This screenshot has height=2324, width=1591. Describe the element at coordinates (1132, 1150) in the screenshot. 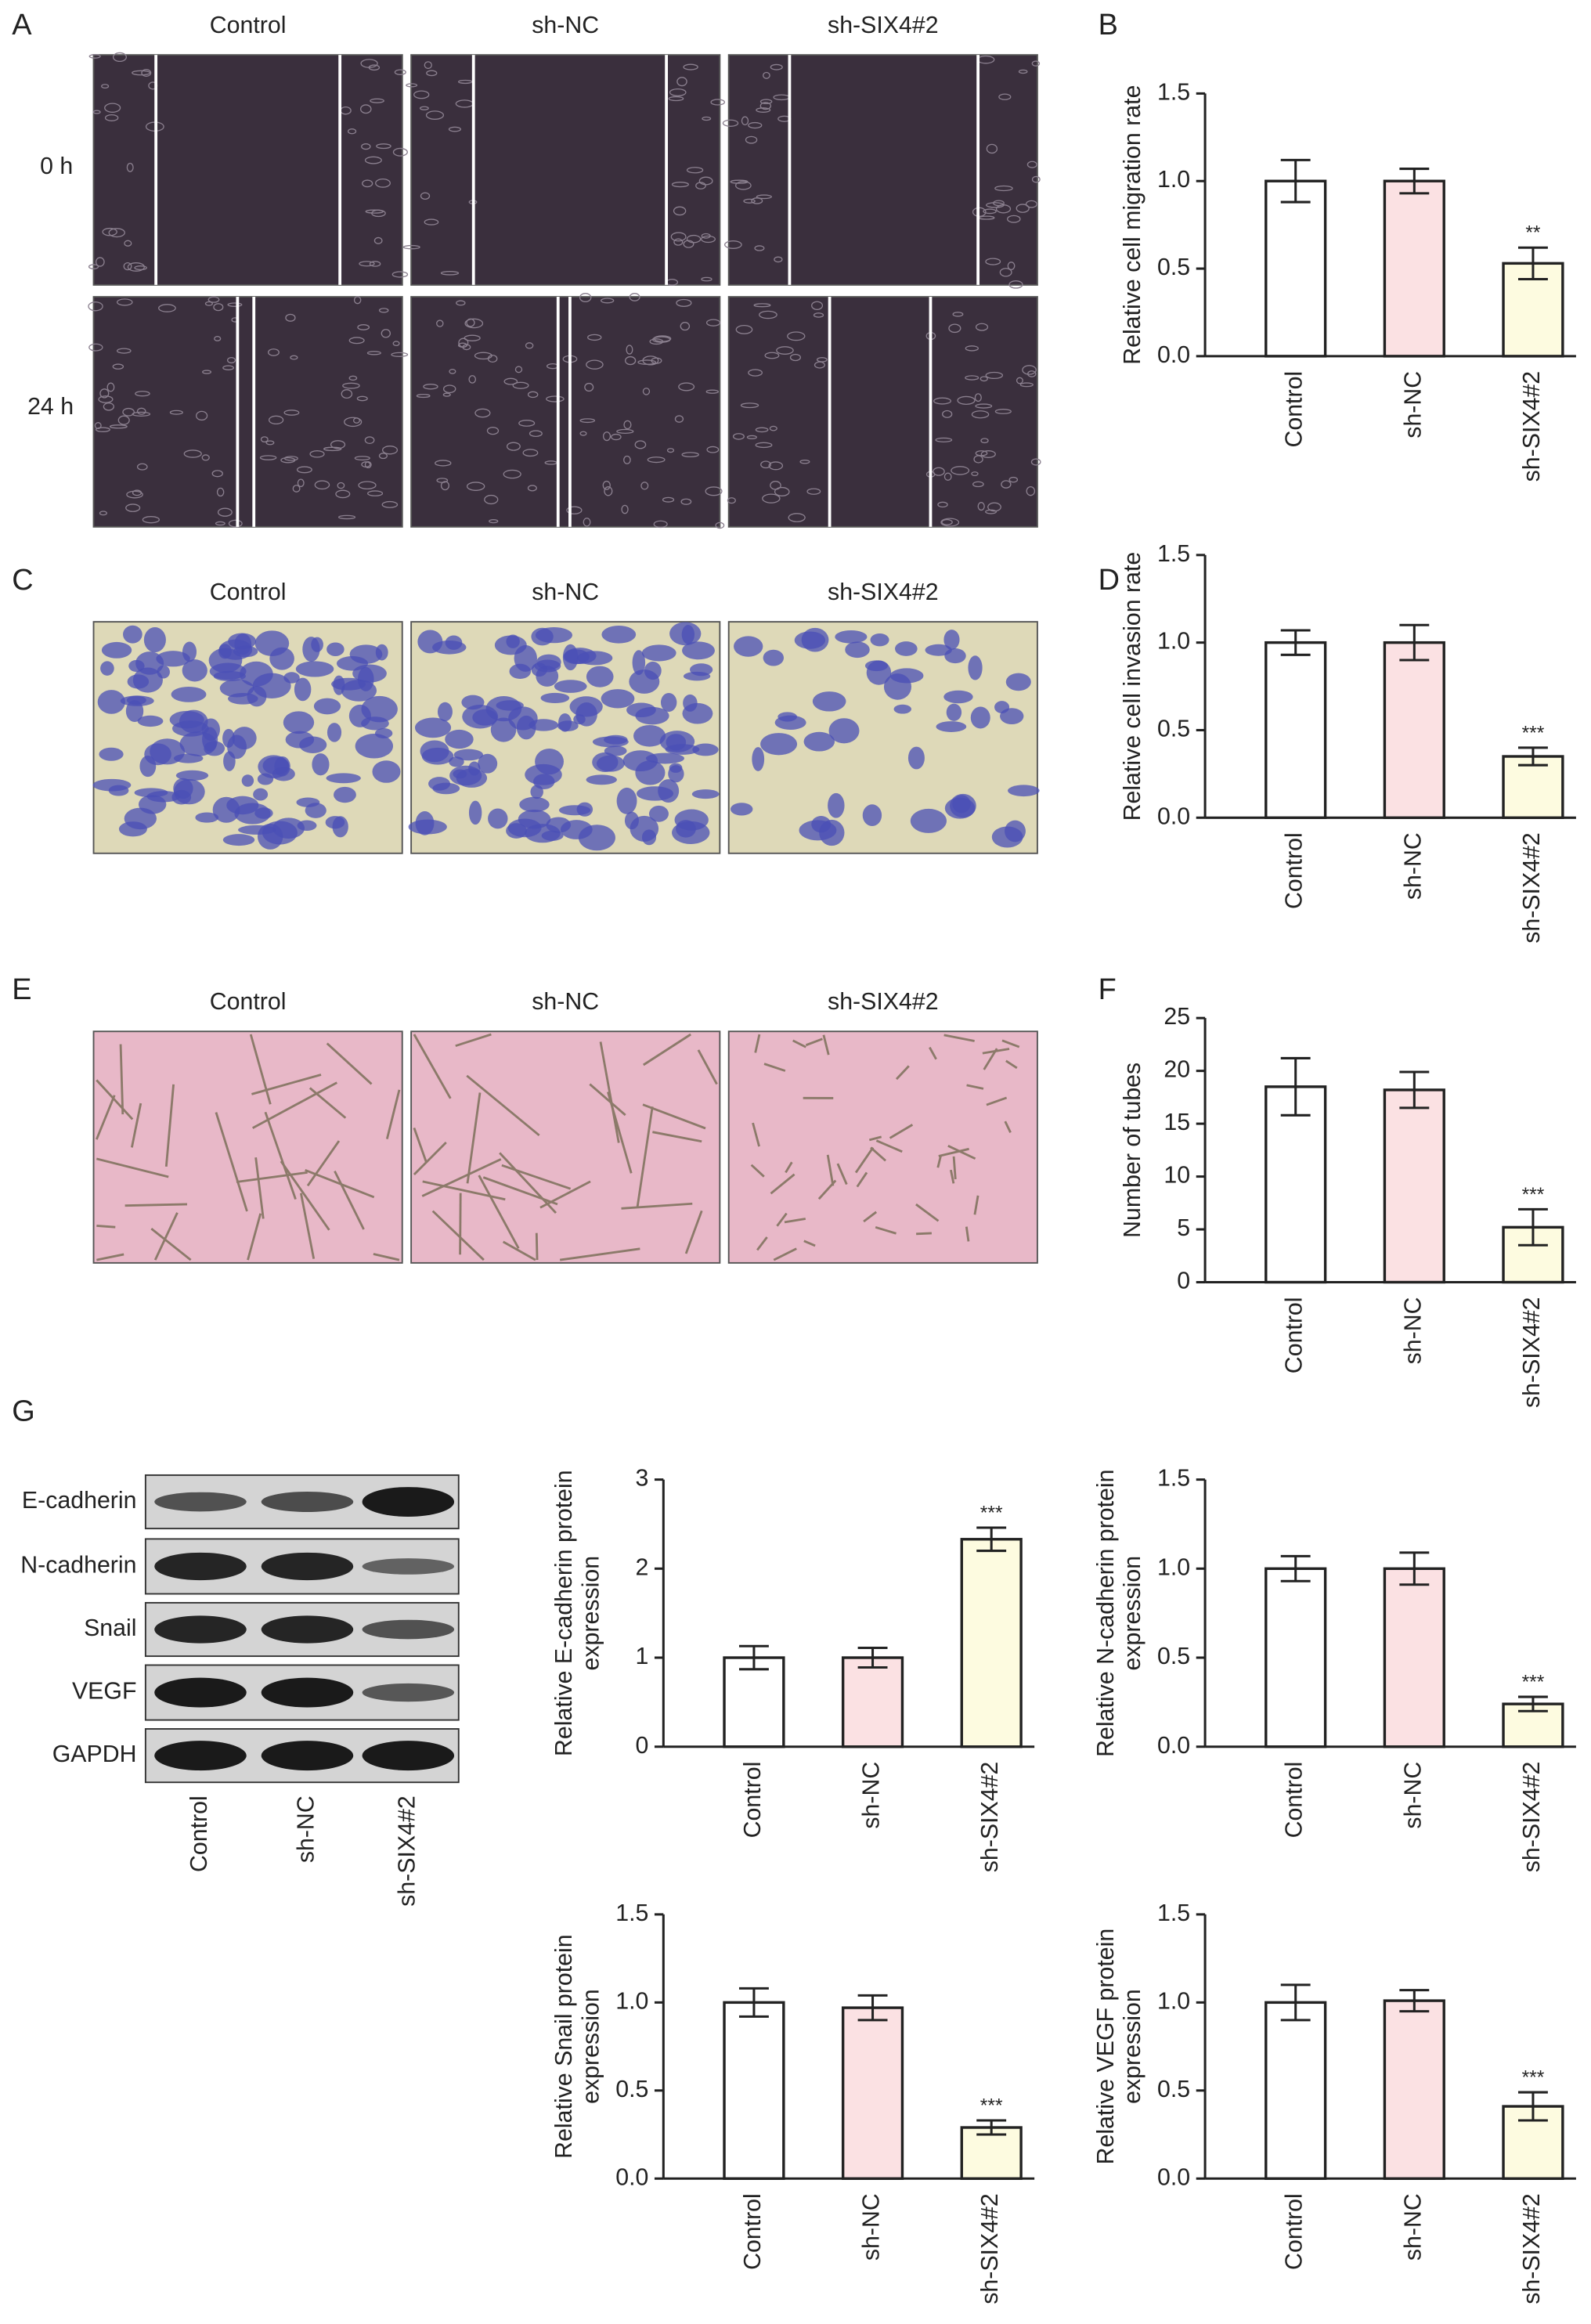

I see `y-axis-label: Number of tubes` at that location.